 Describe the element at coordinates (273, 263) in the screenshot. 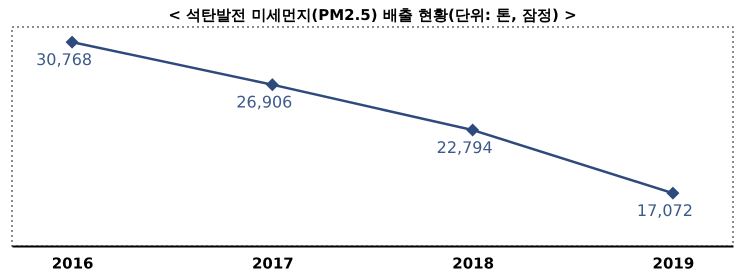

I see `x-tick-label: 2017` at that location.